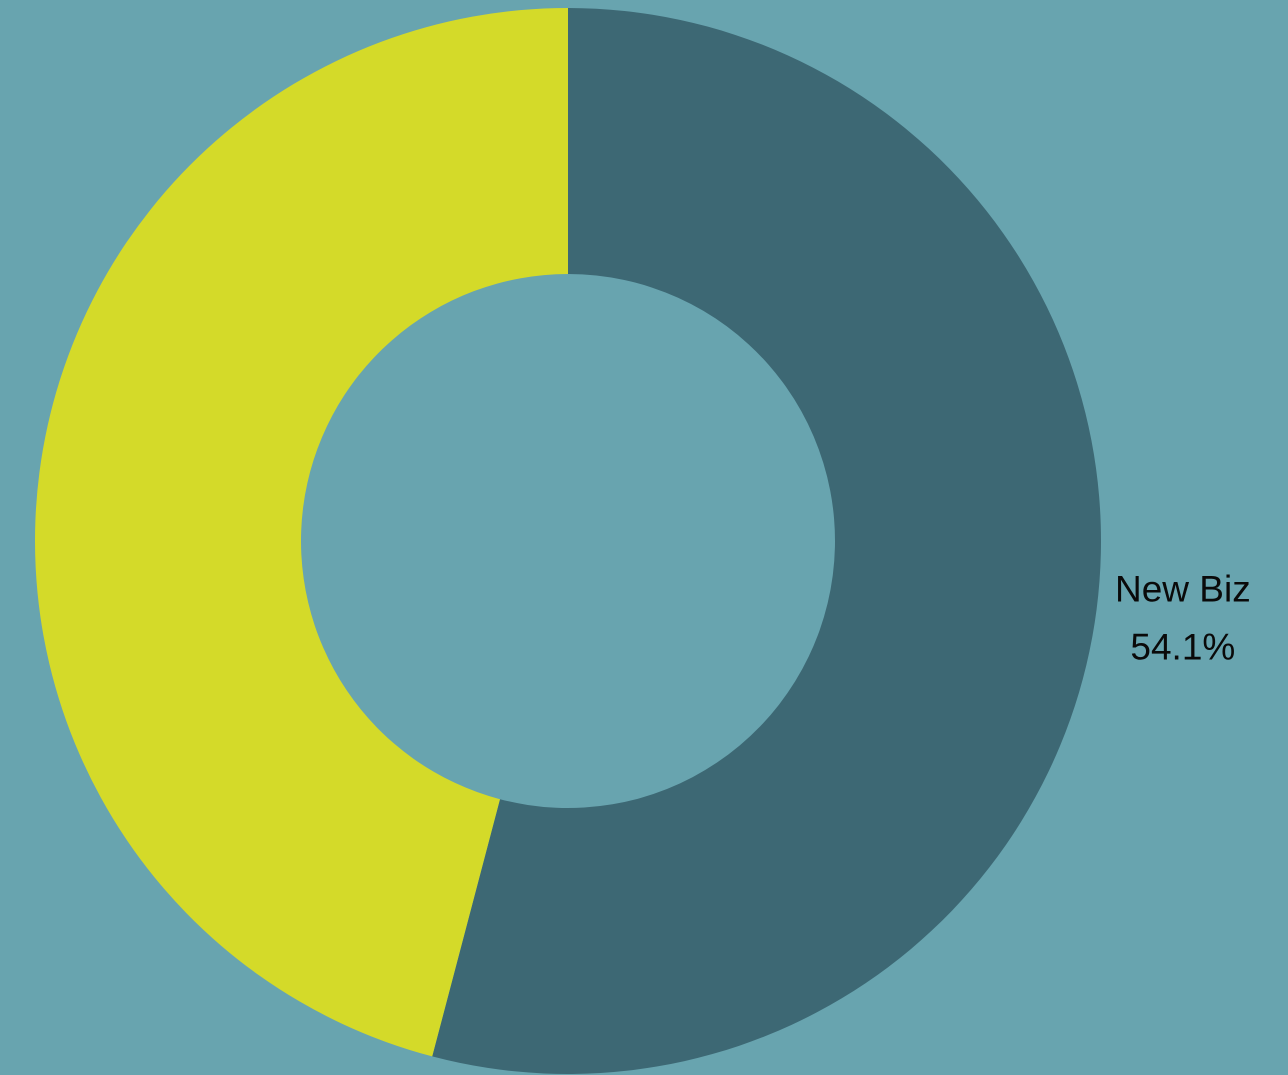 This screenshot has width=1288, height=1075. Describe the element at coordinates (1182, 646) in the screenshot. I see `slice-value-label: 54.1%` at that location.